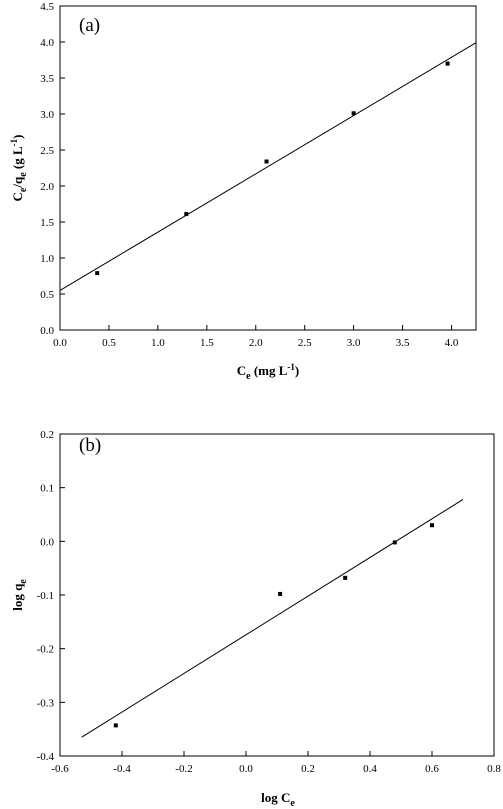 Image resolution: width=503 pixels, height=809 pixels. Describe the element at coordinates (47, 223) in the screenshot. I see `y-tick-label: 1.5` at that location.